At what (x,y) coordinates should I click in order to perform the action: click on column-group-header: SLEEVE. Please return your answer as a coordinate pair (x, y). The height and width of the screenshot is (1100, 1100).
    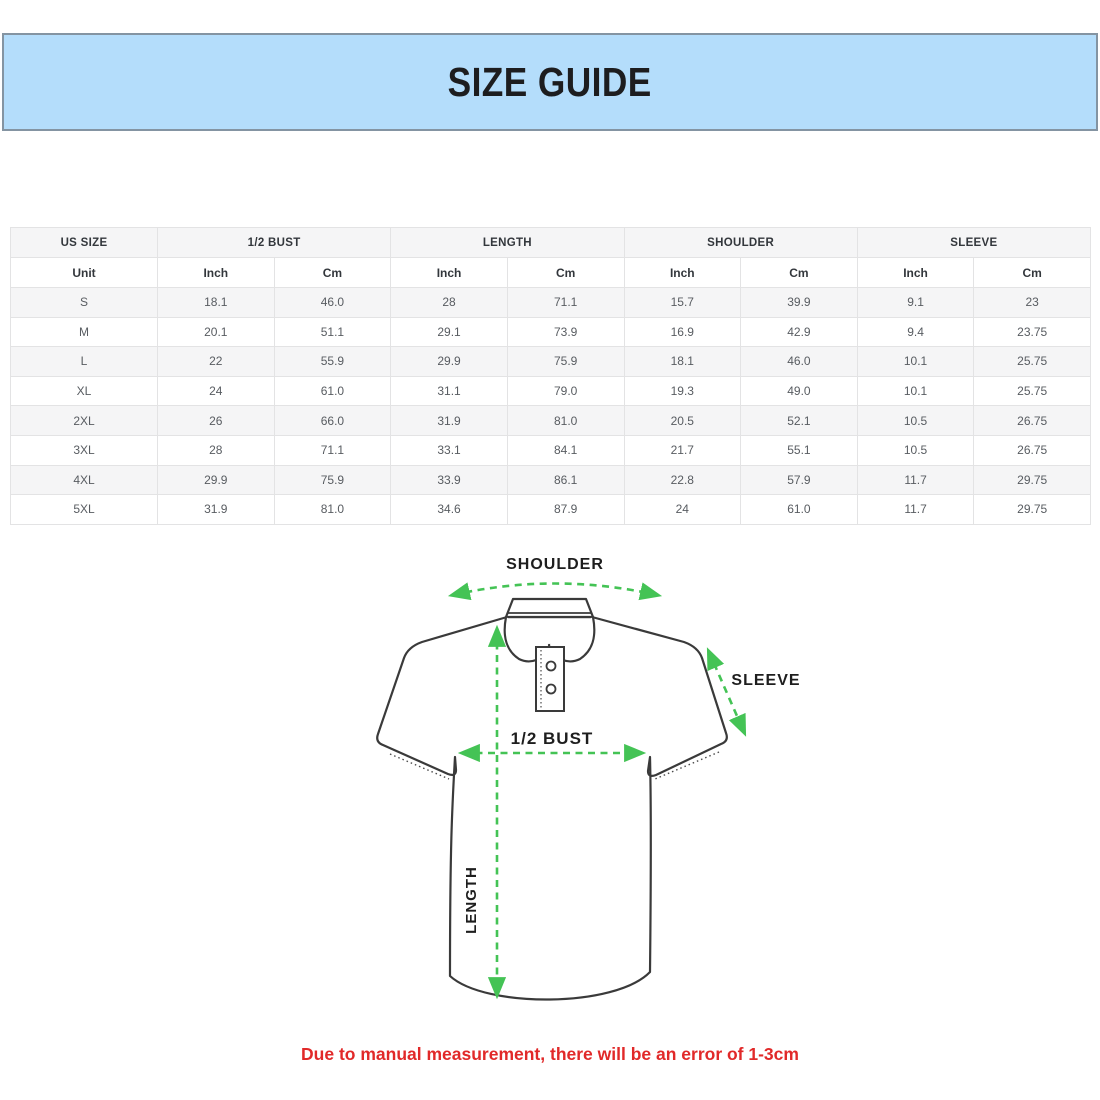
    Looking at the image, I should click on (974, 242).